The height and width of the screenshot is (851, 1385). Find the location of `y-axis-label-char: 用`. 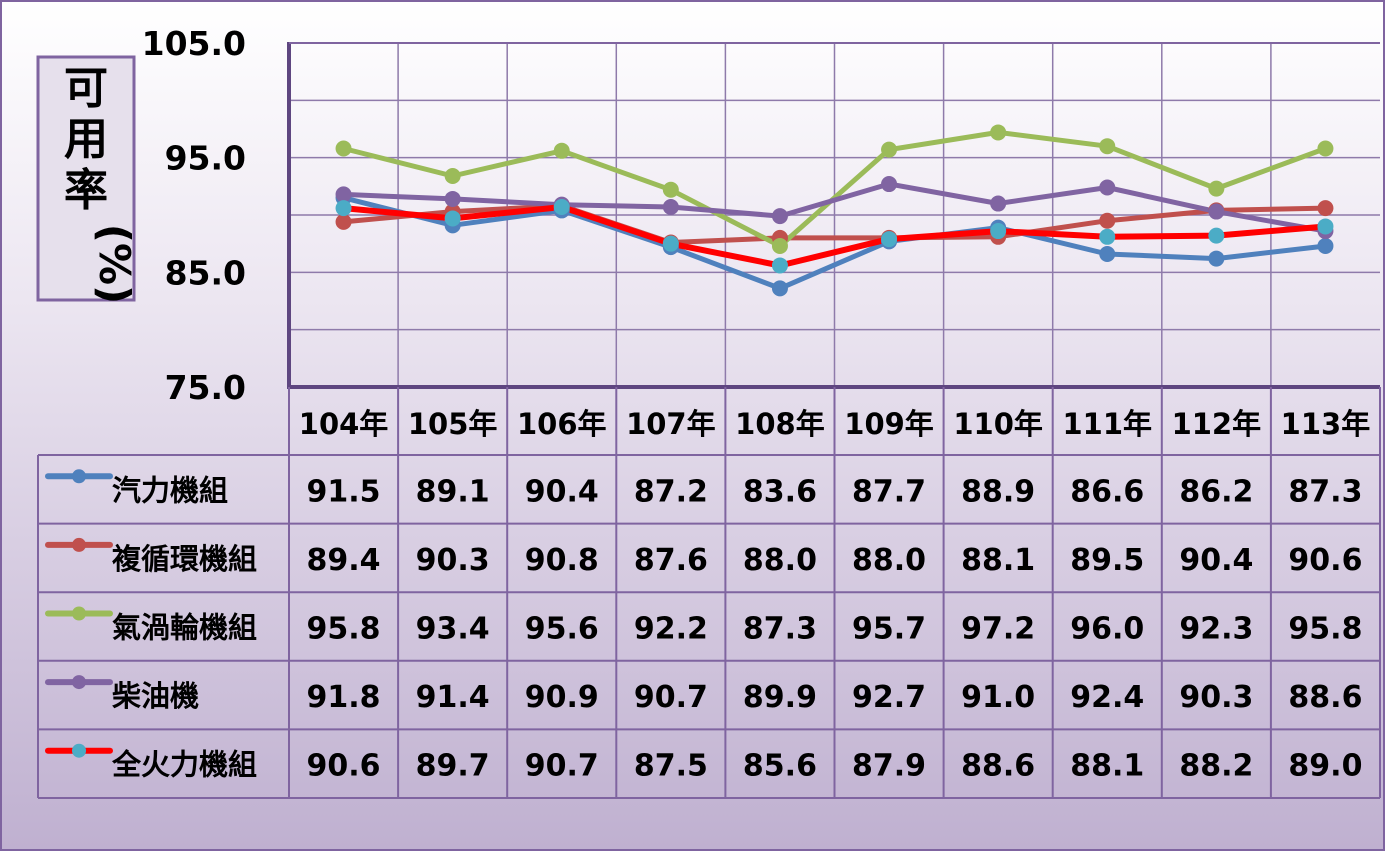

y-axis-label-char: 用 is located at coordinates (86, 139).